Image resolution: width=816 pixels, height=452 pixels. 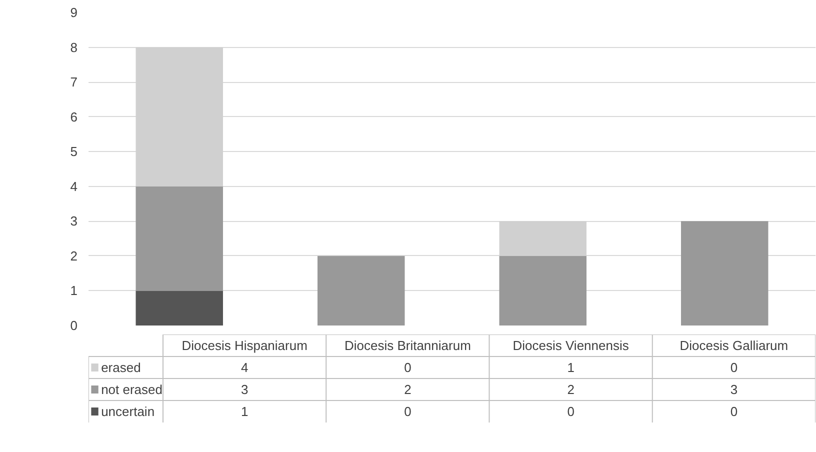 I want to click on data-label: 4, so click(x=244, y=367).